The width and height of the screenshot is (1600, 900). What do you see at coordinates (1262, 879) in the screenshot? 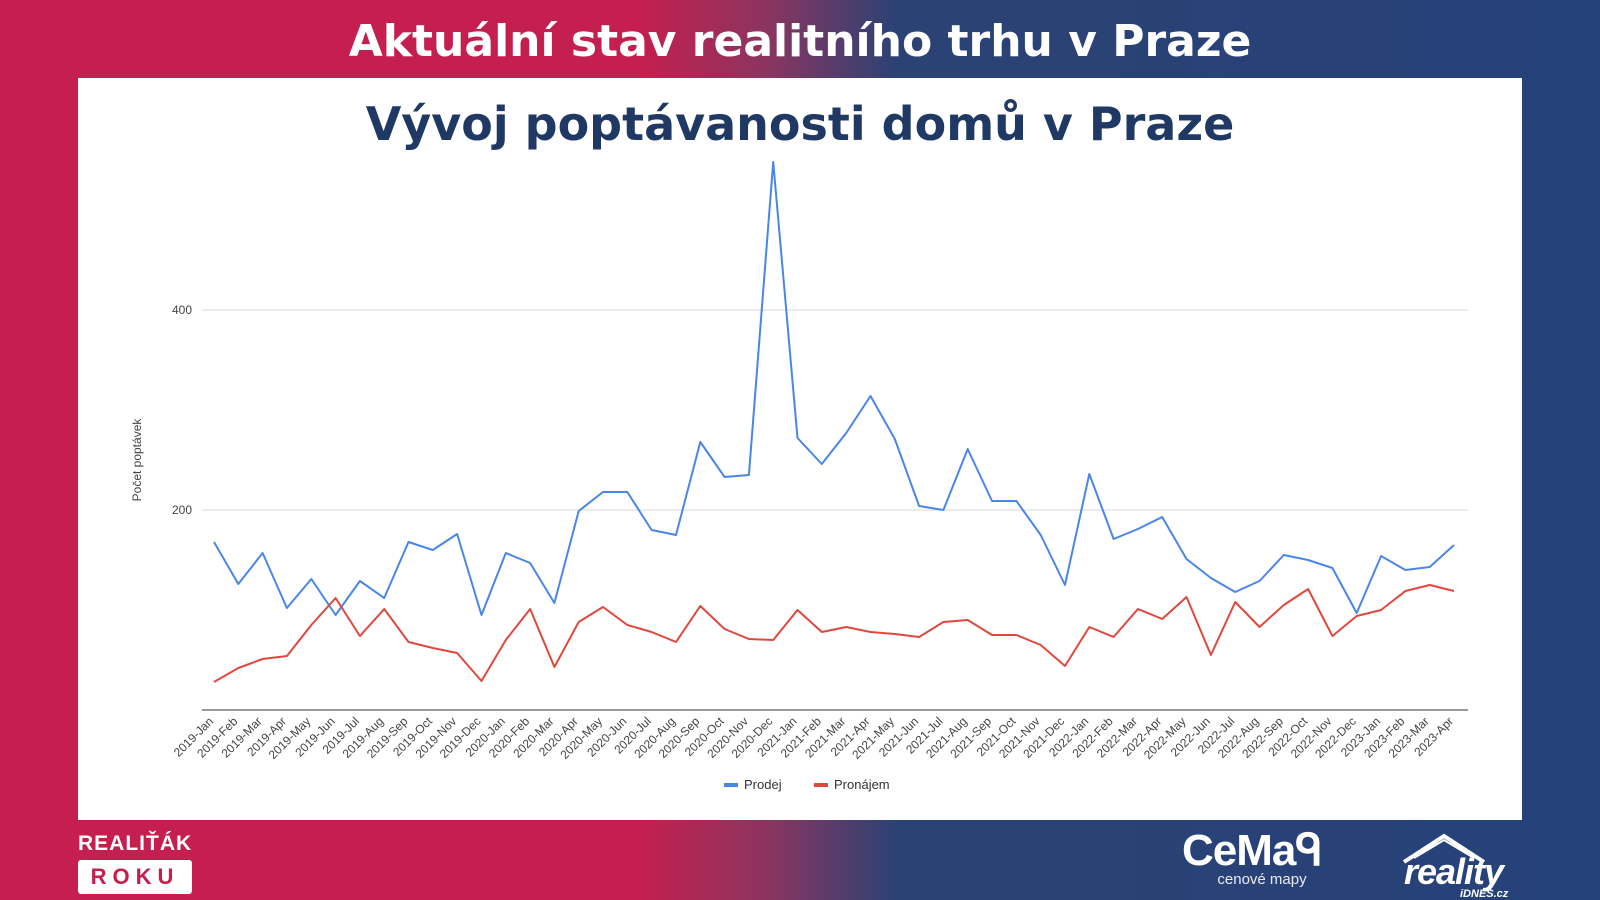
I see `cemap-logo-subtitle: cenové mapy` at bounding box center [1262, 879].